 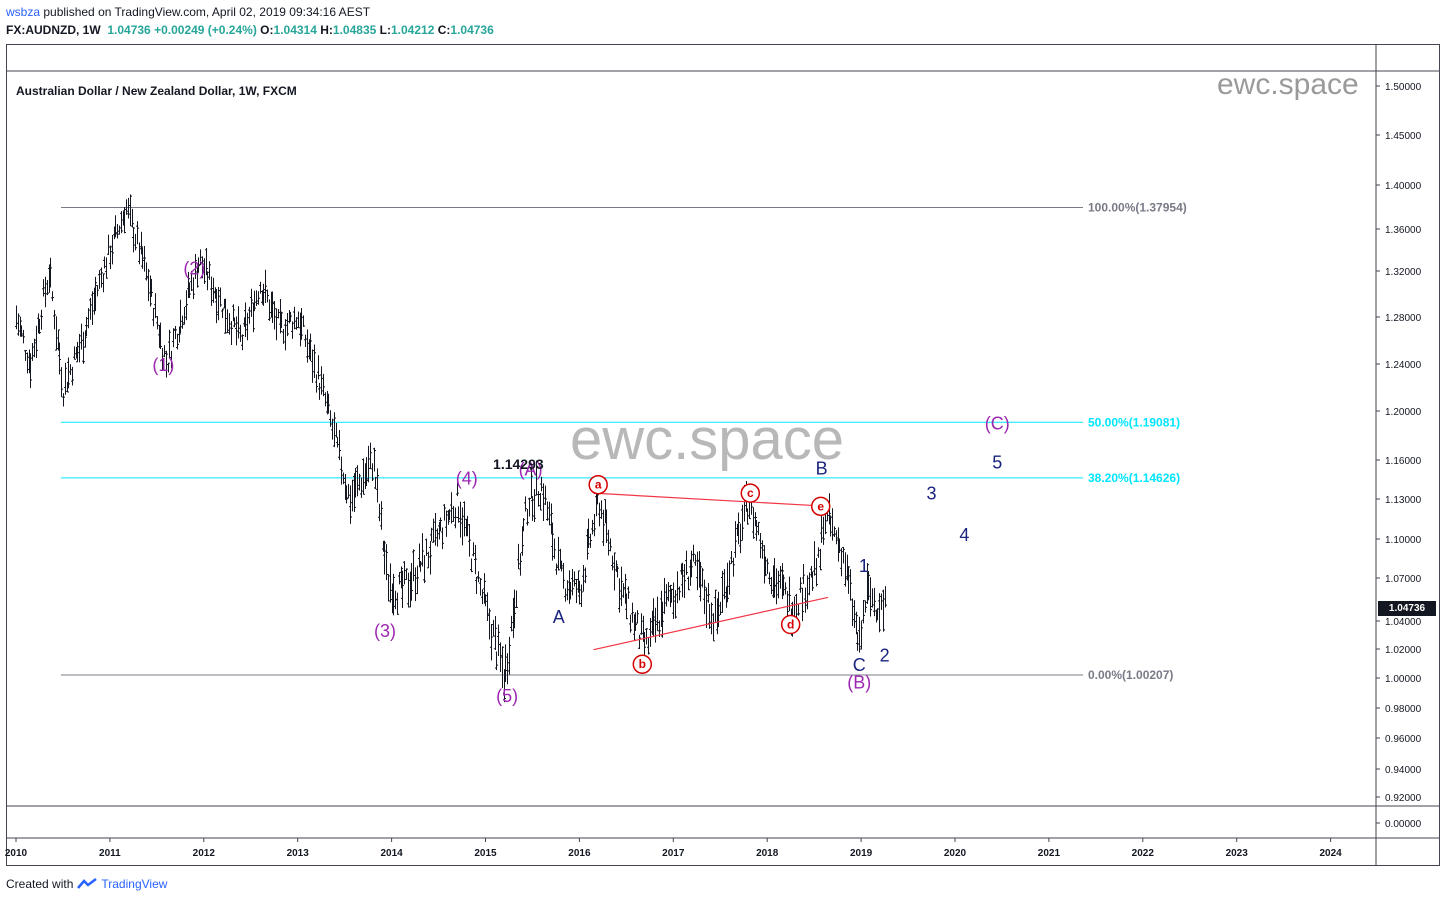 What do you see at coordinates (861, 853) in the screenshot?
I see `x-axis-tick-label: 2019` at bounding box center [861, 853].